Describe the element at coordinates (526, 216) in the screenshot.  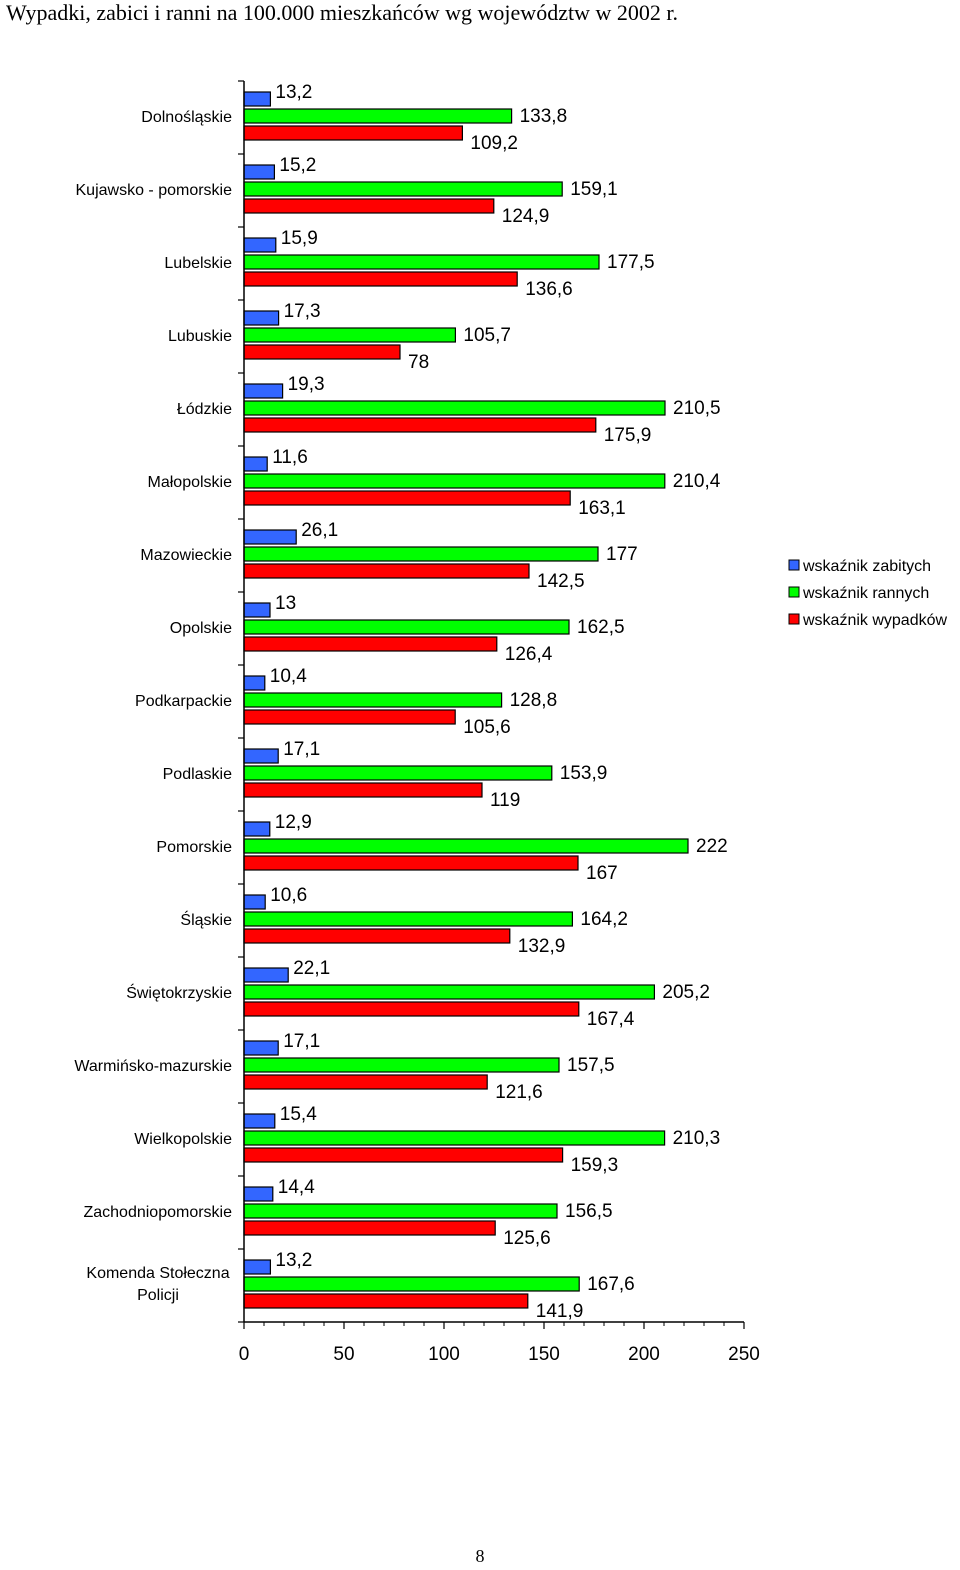
I see `data-label-3-2: 124,9` at that location.